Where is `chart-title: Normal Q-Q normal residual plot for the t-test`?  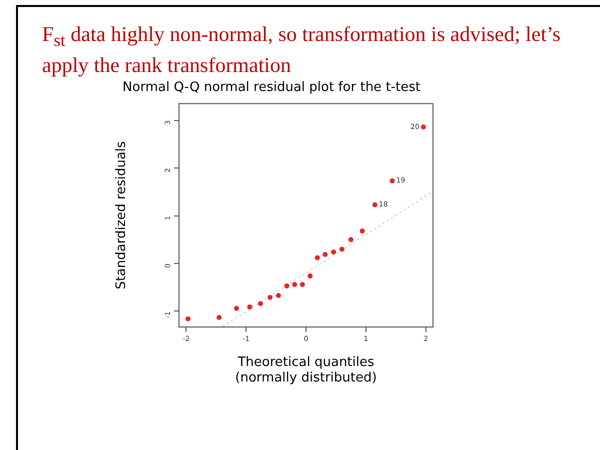 chart-title: Normal Q-Q normal residual plot for the t-test is located at coordinates (271, 88).